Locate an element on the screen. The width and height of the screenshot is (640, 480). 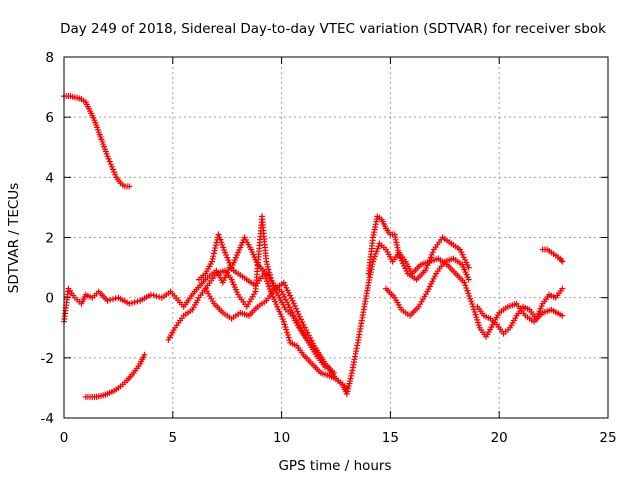
x-tick-label: 5 is located at coordinates (173, 438).